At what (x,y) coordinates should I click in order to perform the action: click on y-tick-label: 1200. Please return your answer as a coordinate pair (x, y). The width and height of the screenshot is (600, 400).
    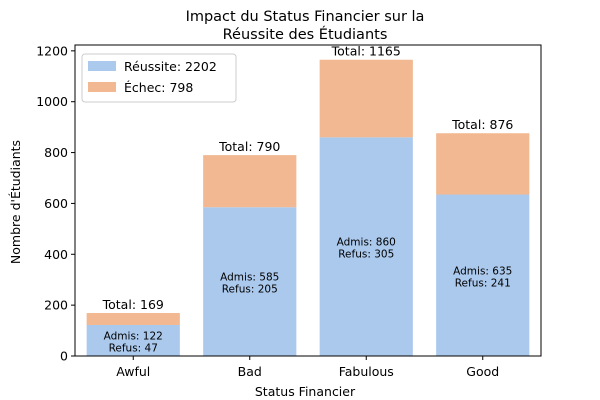
    Looking at the image, I should click on (52, 50).